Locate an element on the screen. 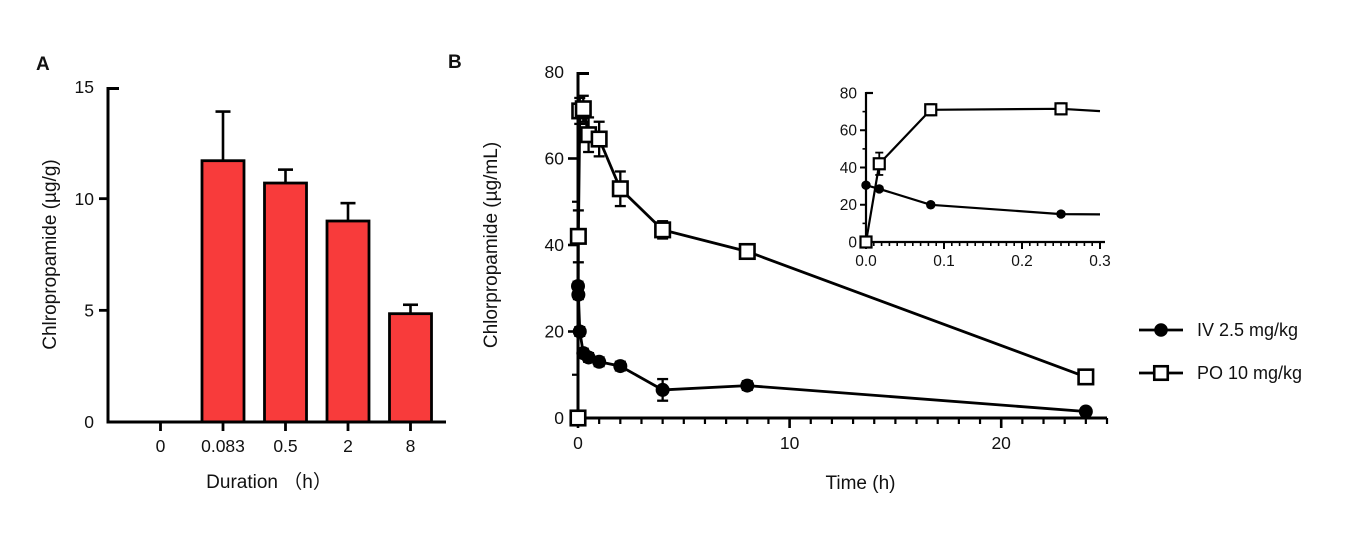 The image size is (1363, 548). svg-text: 0.3 is located at coordinates (1100, 261).